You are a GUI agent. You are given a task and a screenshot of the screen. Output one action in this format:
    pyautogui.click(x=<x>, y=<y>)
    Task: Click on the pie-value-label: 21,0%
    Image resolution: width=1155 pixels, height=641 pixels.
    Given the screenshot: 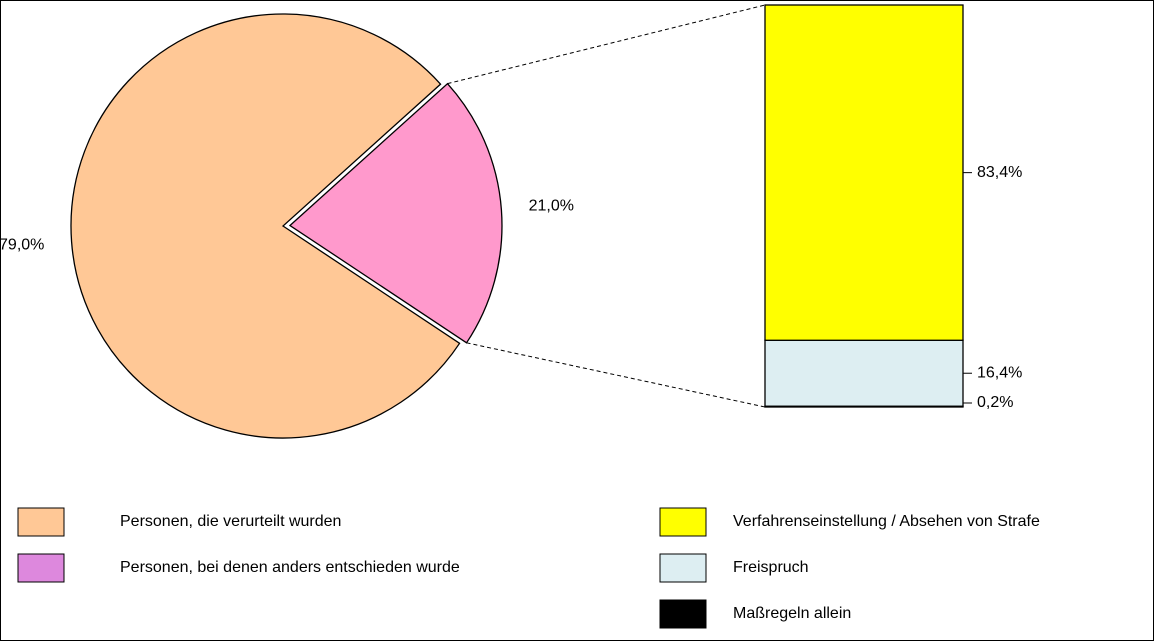 What is the action you would take?
    pyautogui.click(x=551, y=206)
    